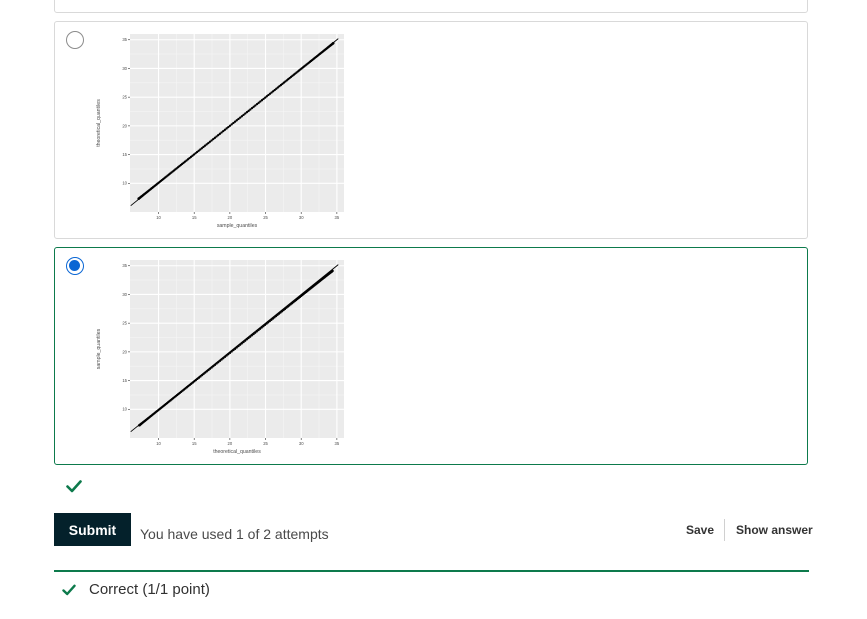 The image size is (867, 619). What do you see at coordinates (194, 443) in the screenshot?
I see `x-tick-label: 15` at bounding box center [194, 443].